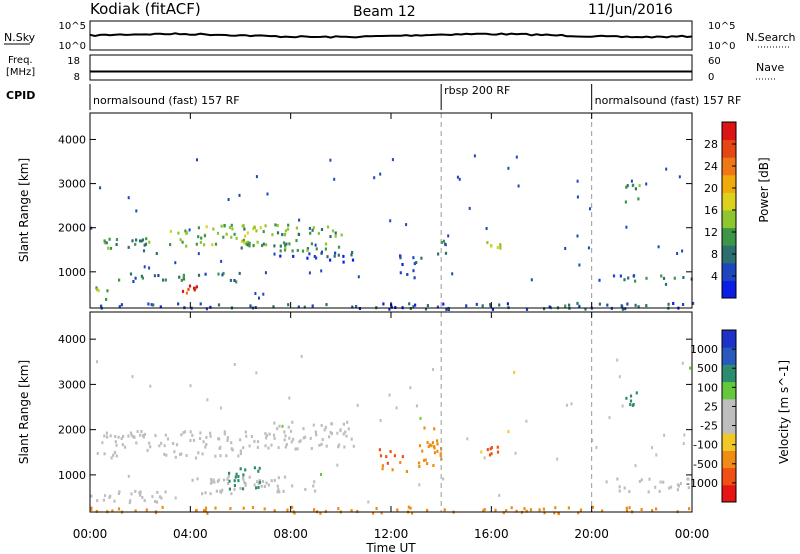  What do you see at coordinates (729, 407) in the screenshot?
I see `velocity-colorbar-swatch` at bounding box center [729, 407].